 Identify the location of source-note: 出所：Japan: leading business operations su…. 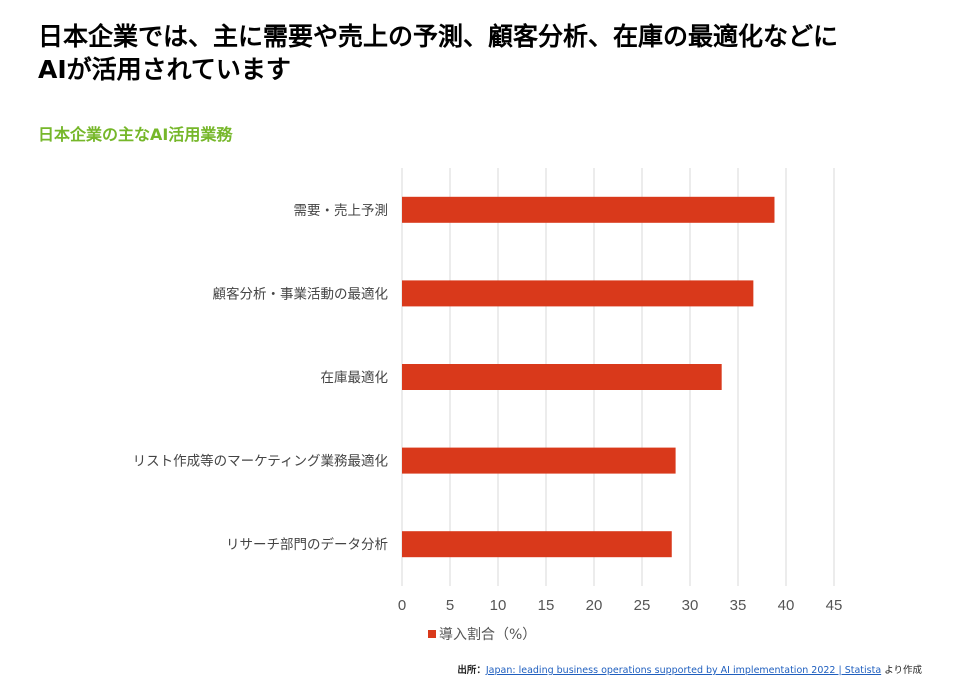
(689, 669).